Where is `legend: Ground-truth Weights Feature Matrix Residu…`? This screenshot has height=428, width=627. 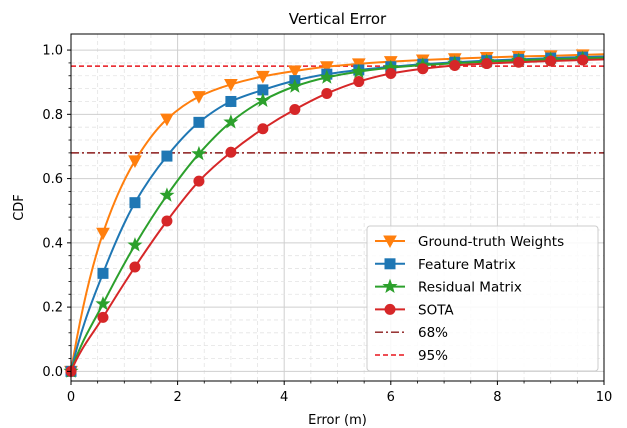 legend: Ground-truth Weights Feature Matrix Residu… is located at coordinates (482, 298).